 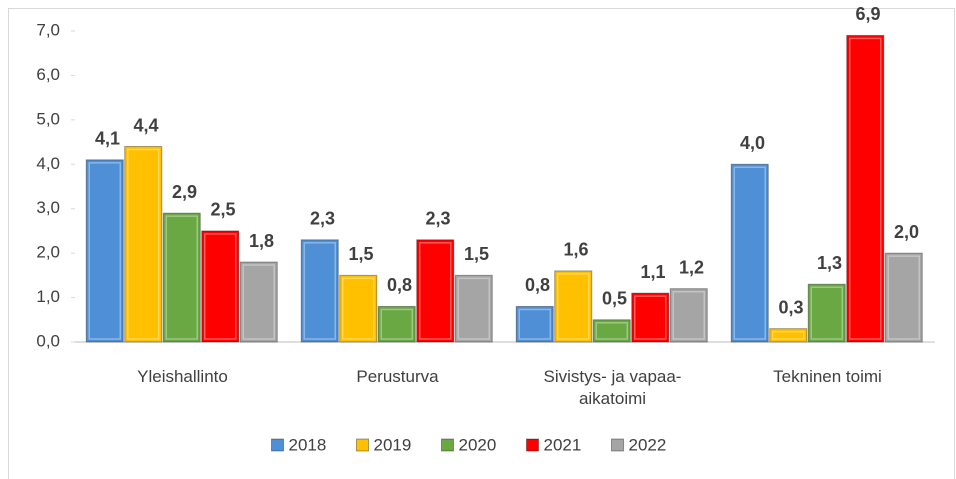 I want to click on data-label: 6,9, so click(x=867, y=14).